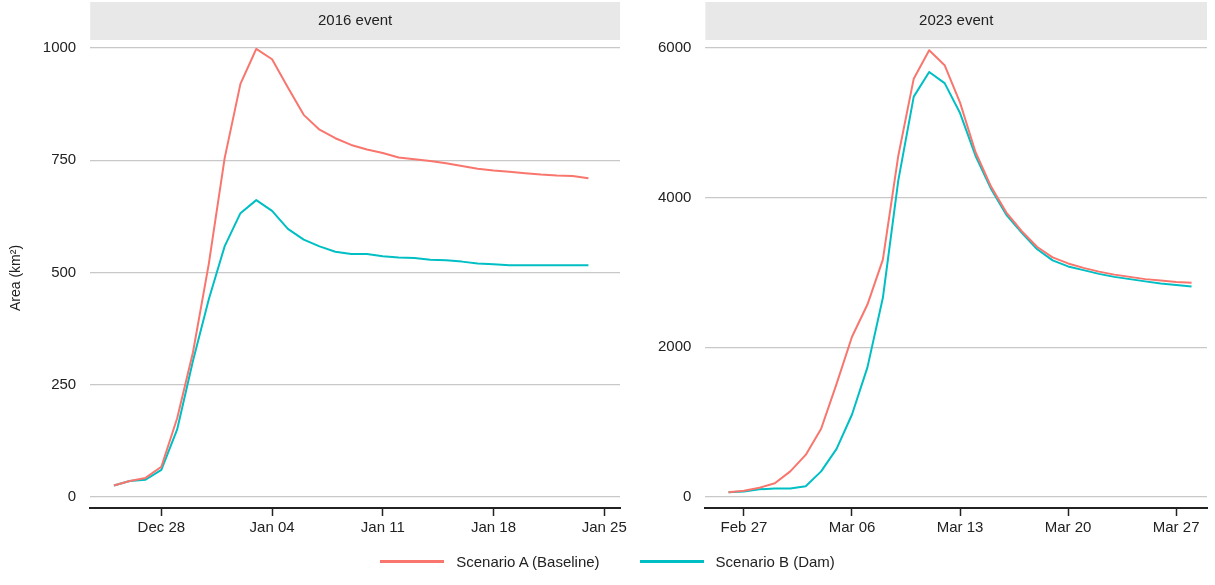  I want to click on y-tick-label: 6000, so click(674, 47).